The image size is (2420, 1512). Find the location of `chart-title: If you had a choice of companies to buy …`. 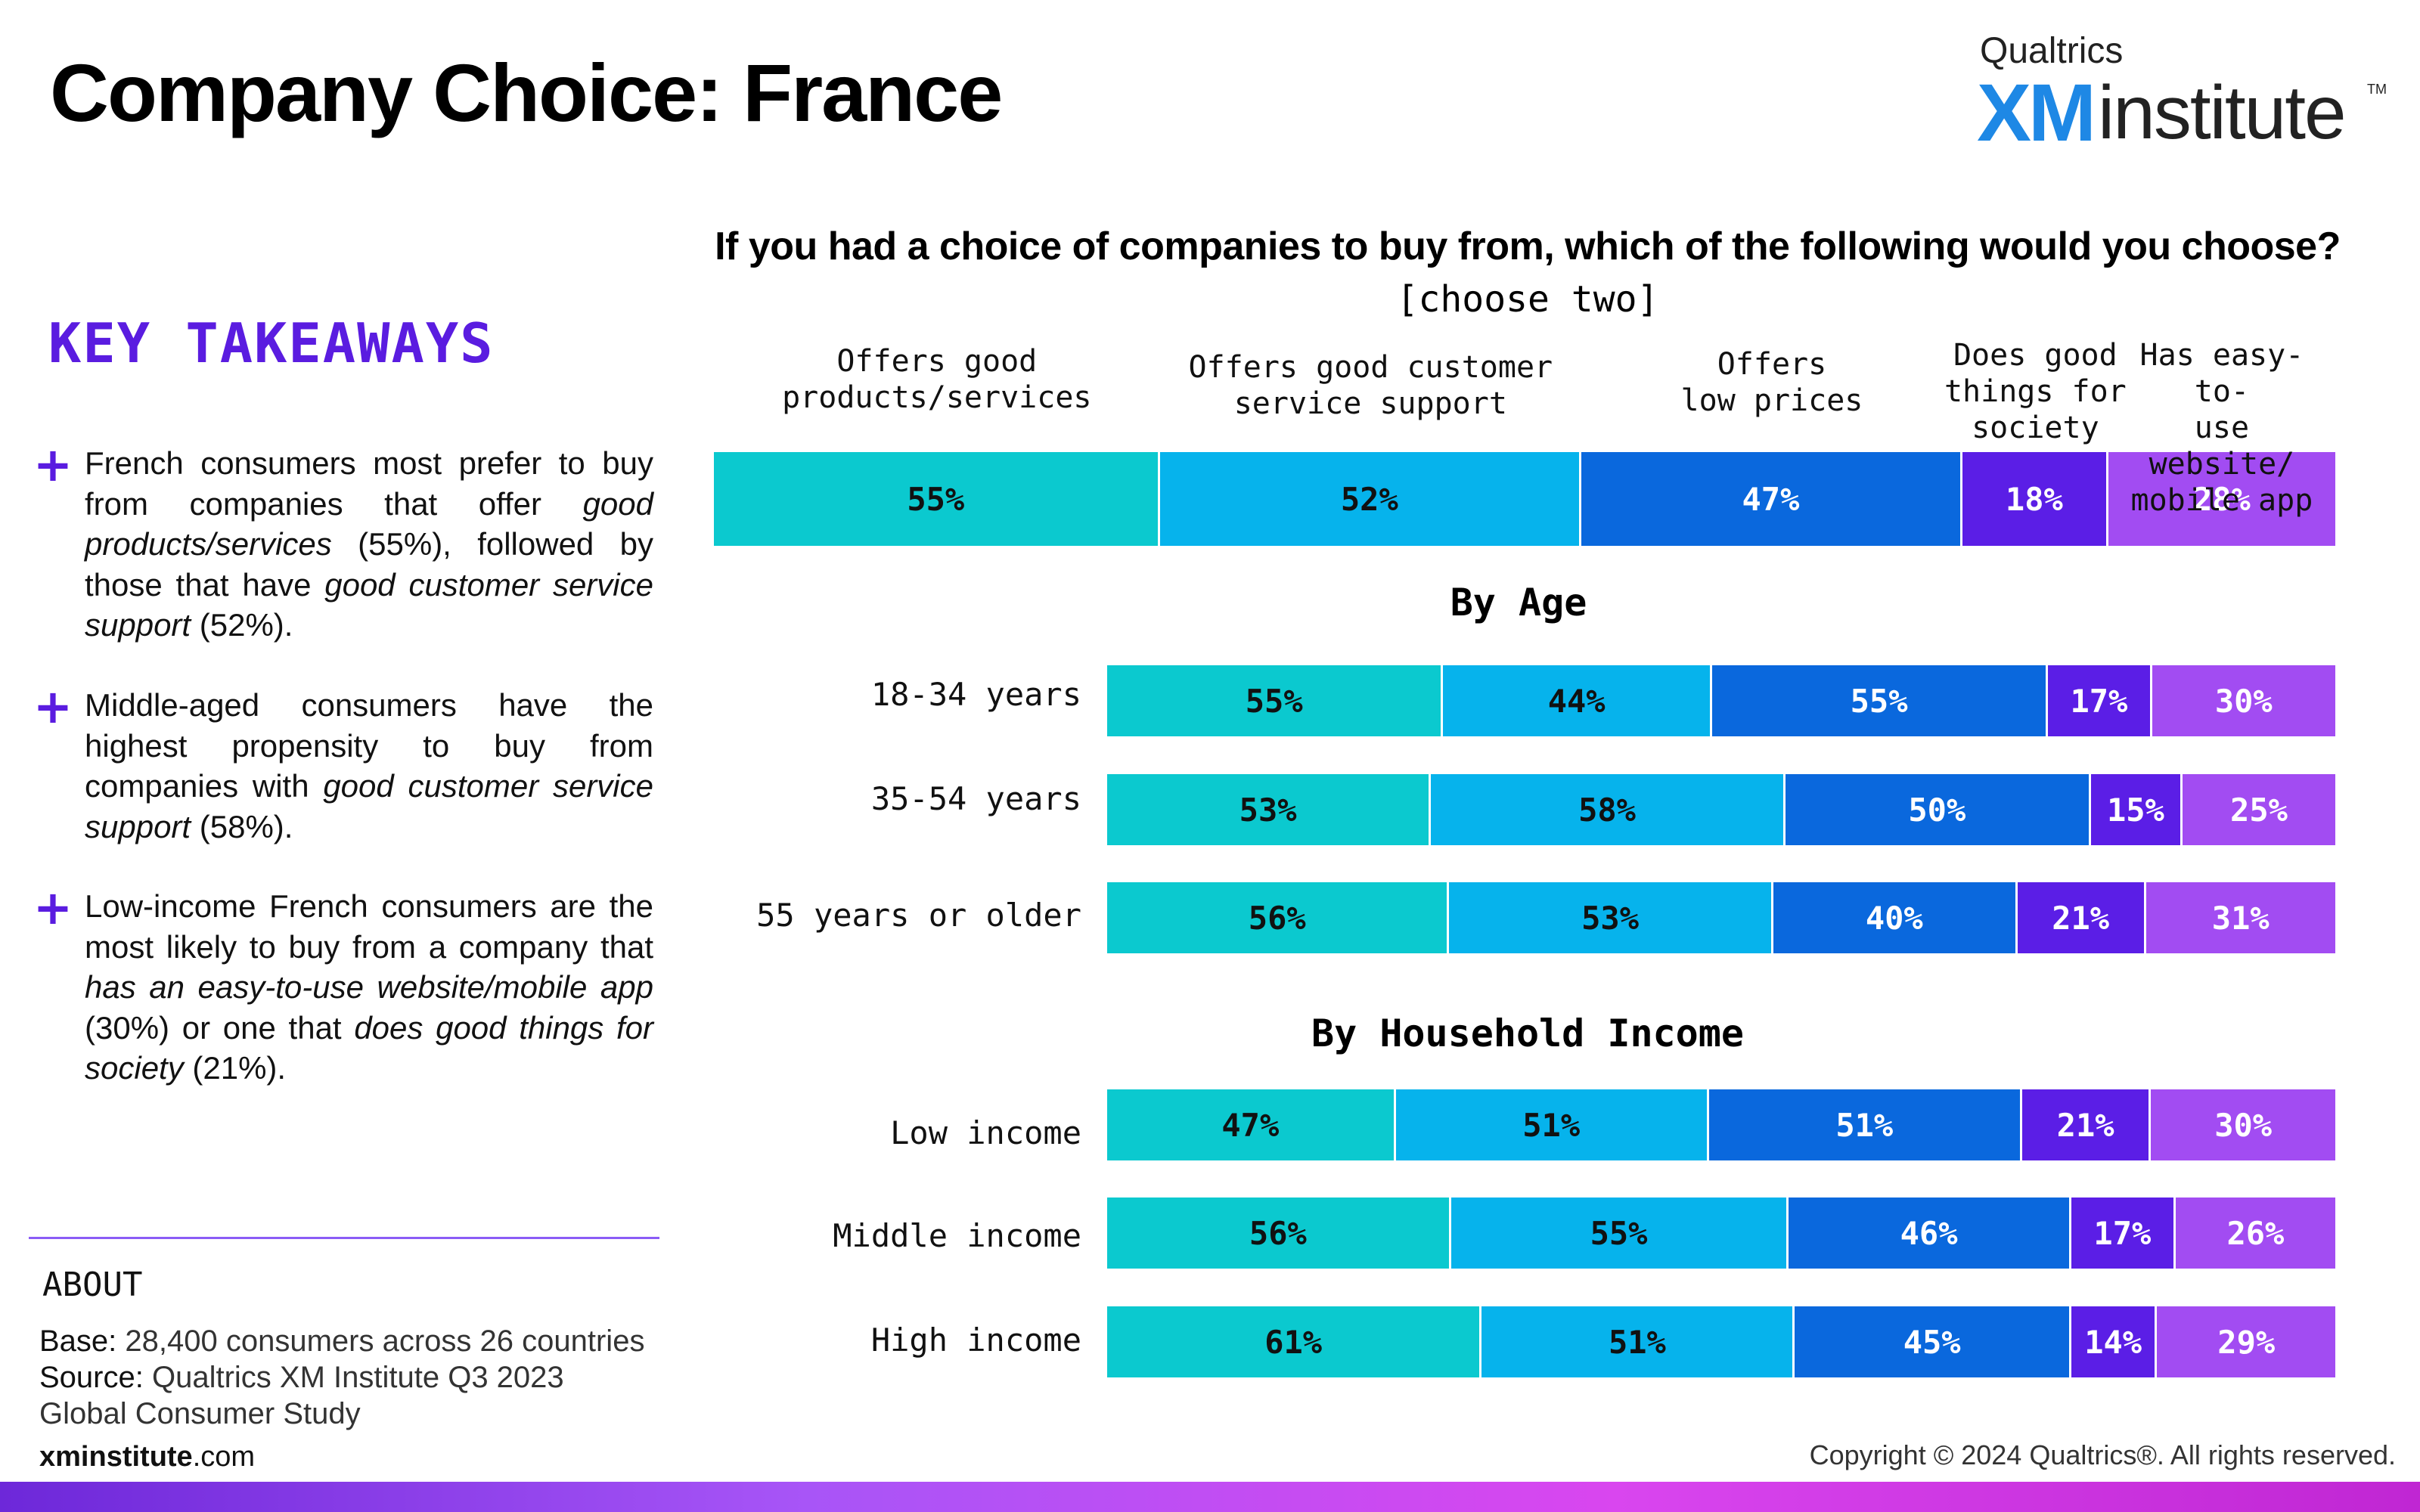

chart-title: If you had a choice of companies to buy … is located at coordinates (1528, 246).